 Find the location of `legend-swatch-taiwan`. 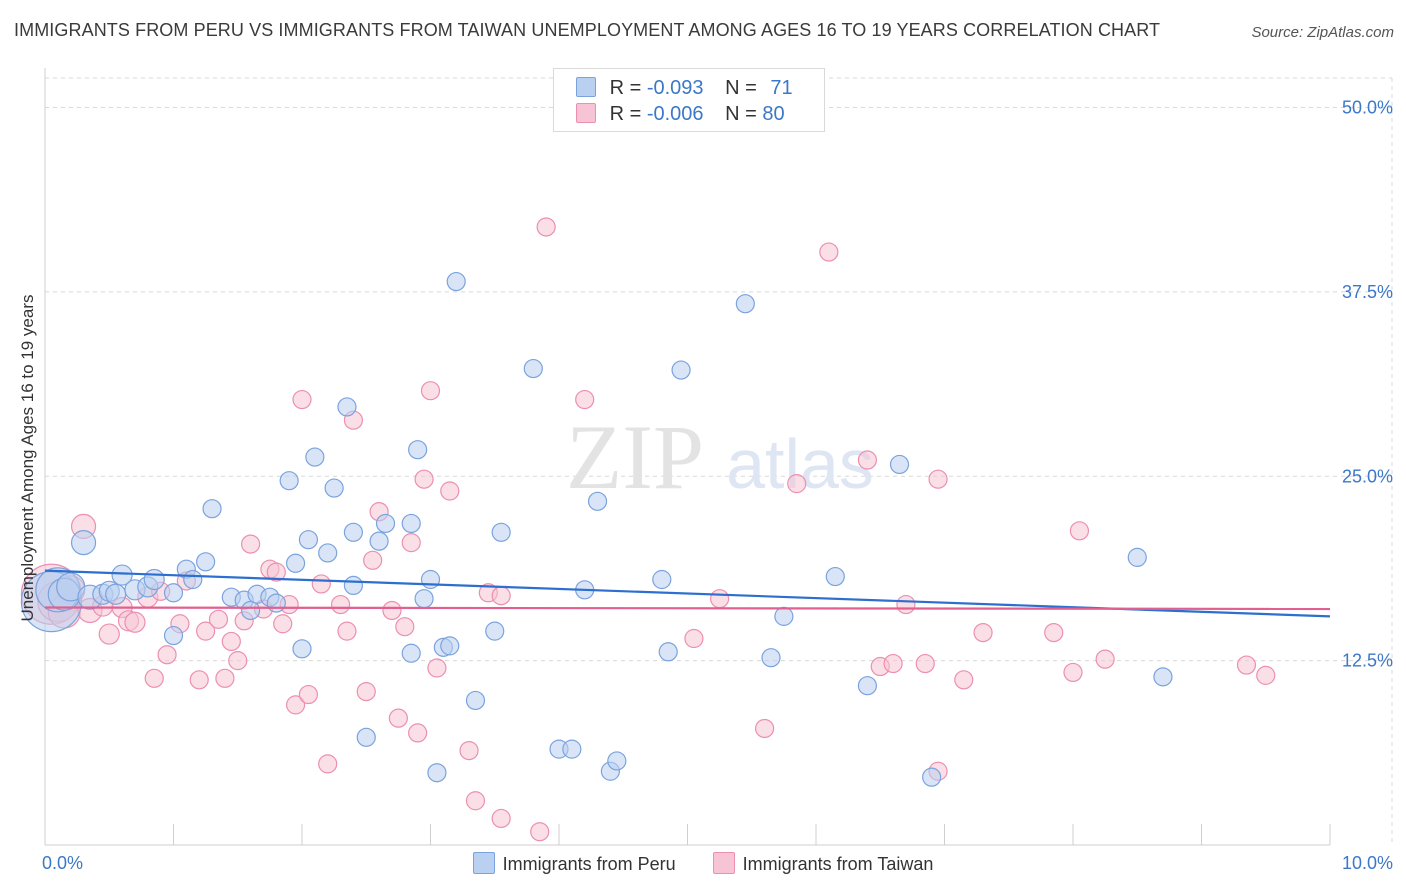

legend-swatch-taiwan is located at coordinates (586, 113).